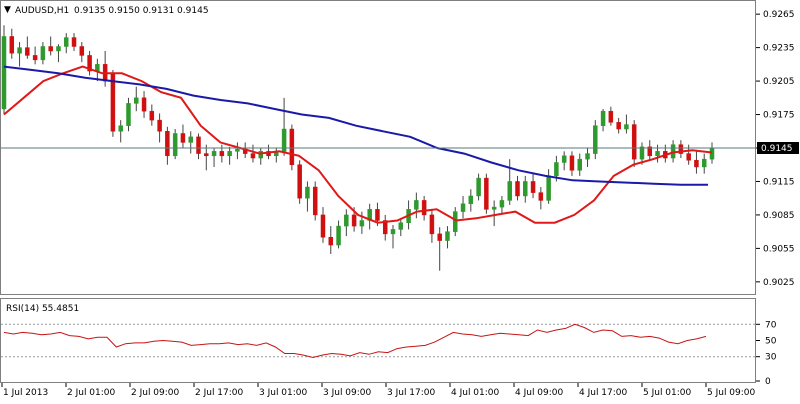 This screenshot has width=800, height=404. What do you see at coordinates (91, 393) in the screenshot?
I see `x-tick-label: 2 Jul 01:00` at bounding box center [91, 393].